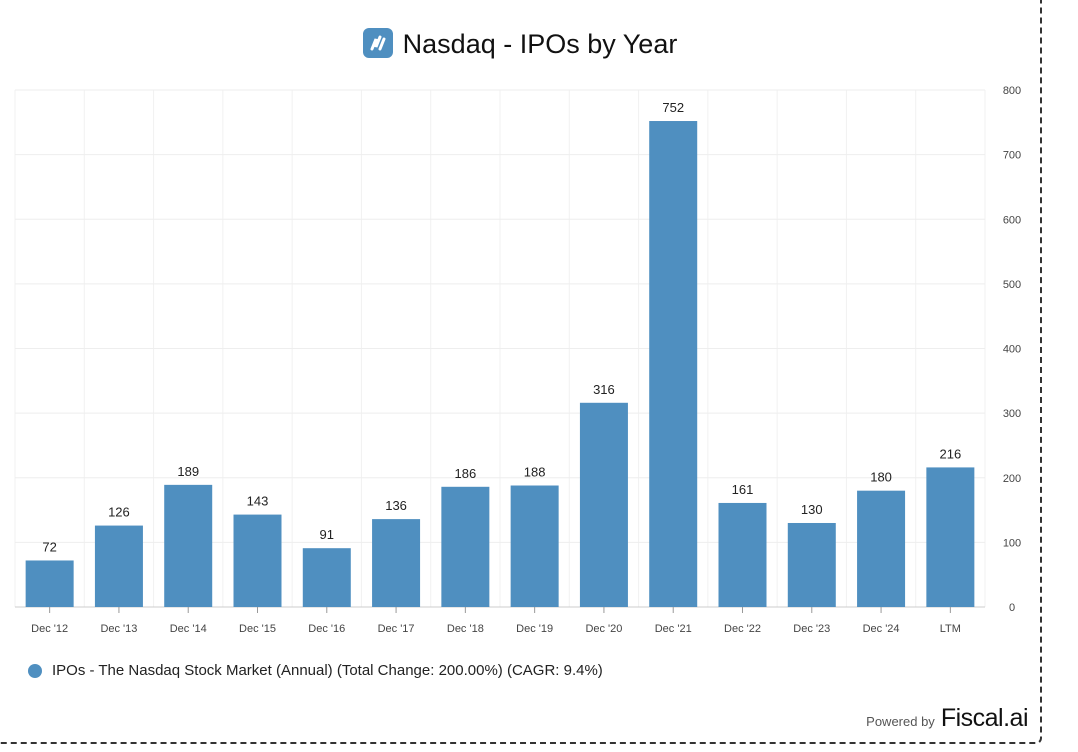 This screenshot has width=1078, height=752. What do you see at coordinates (811, 629) in the screenshot?
I see `x-tick-label: Dec '23` at bounding box center [811, 629].